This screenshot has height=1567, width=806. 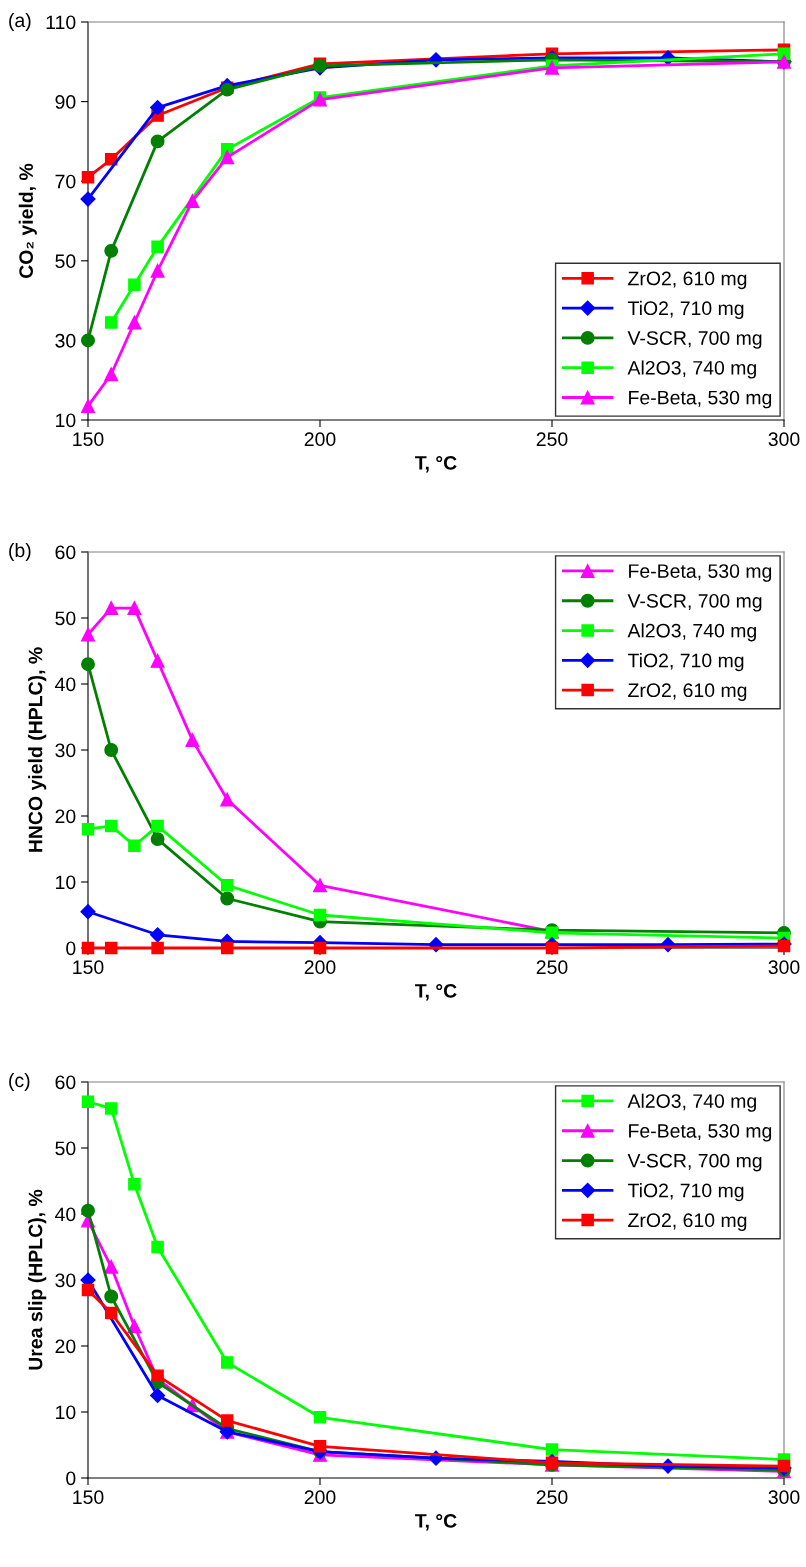 I want to click on y-axis-title: HNCO yield (HPLC), %, so click(x=37, y=749).